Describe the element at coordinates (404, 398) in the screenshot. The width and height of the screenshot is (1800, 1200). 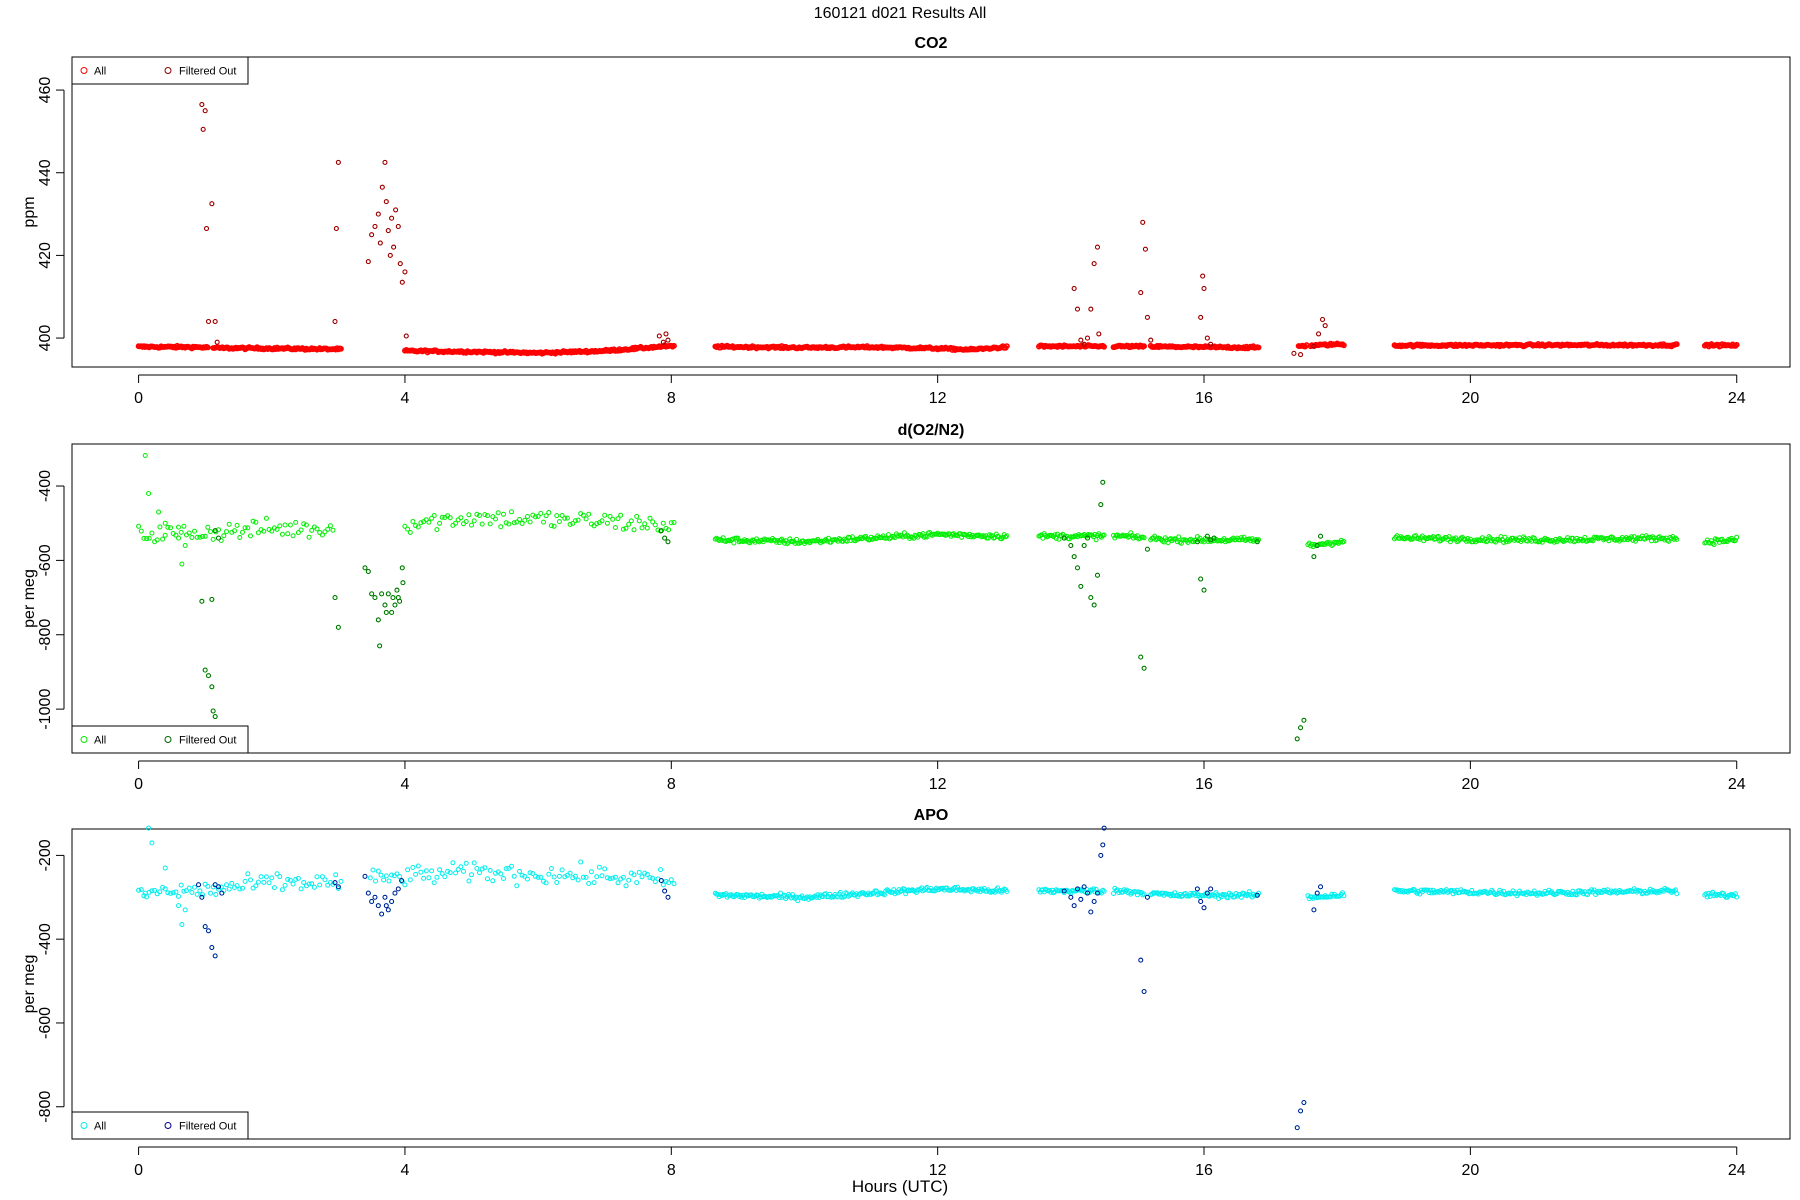
I see `x-tick-label: 4` at that location.